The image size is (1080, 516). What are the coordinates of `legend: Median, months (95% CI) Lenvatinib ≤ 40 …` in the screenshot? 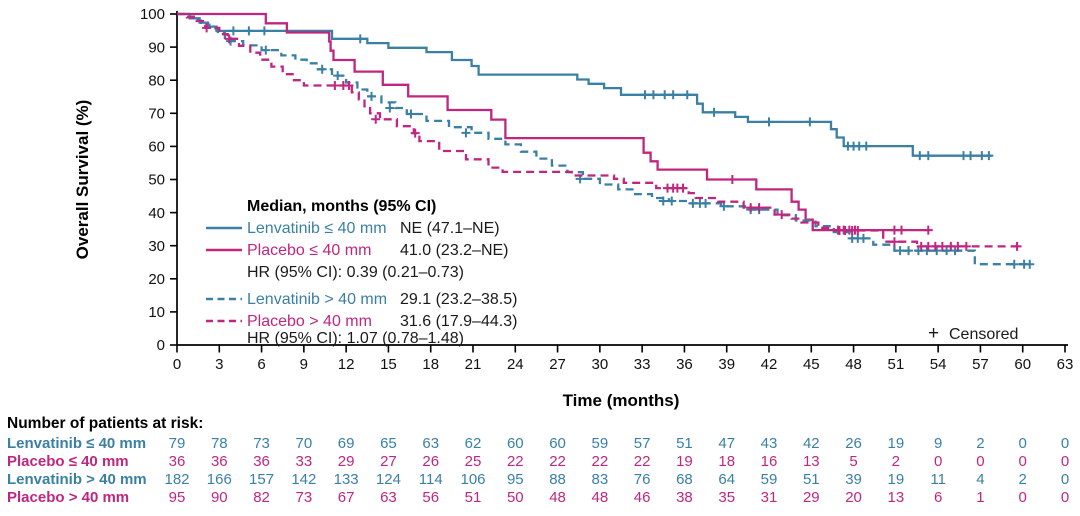 It's located at (382, 272).